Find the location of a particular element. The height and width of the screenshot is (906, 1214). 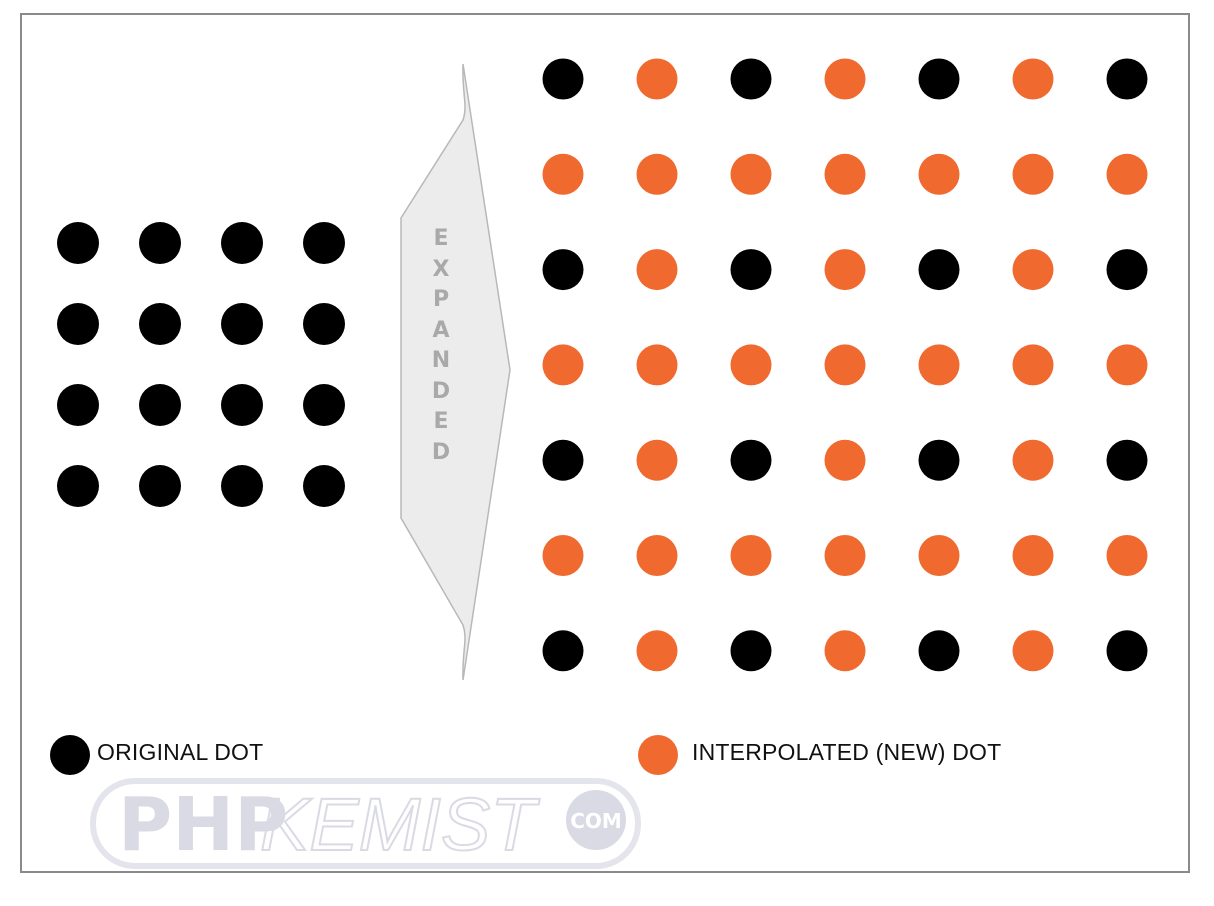

expanded-letter: P is located at coordinates (441, 299).